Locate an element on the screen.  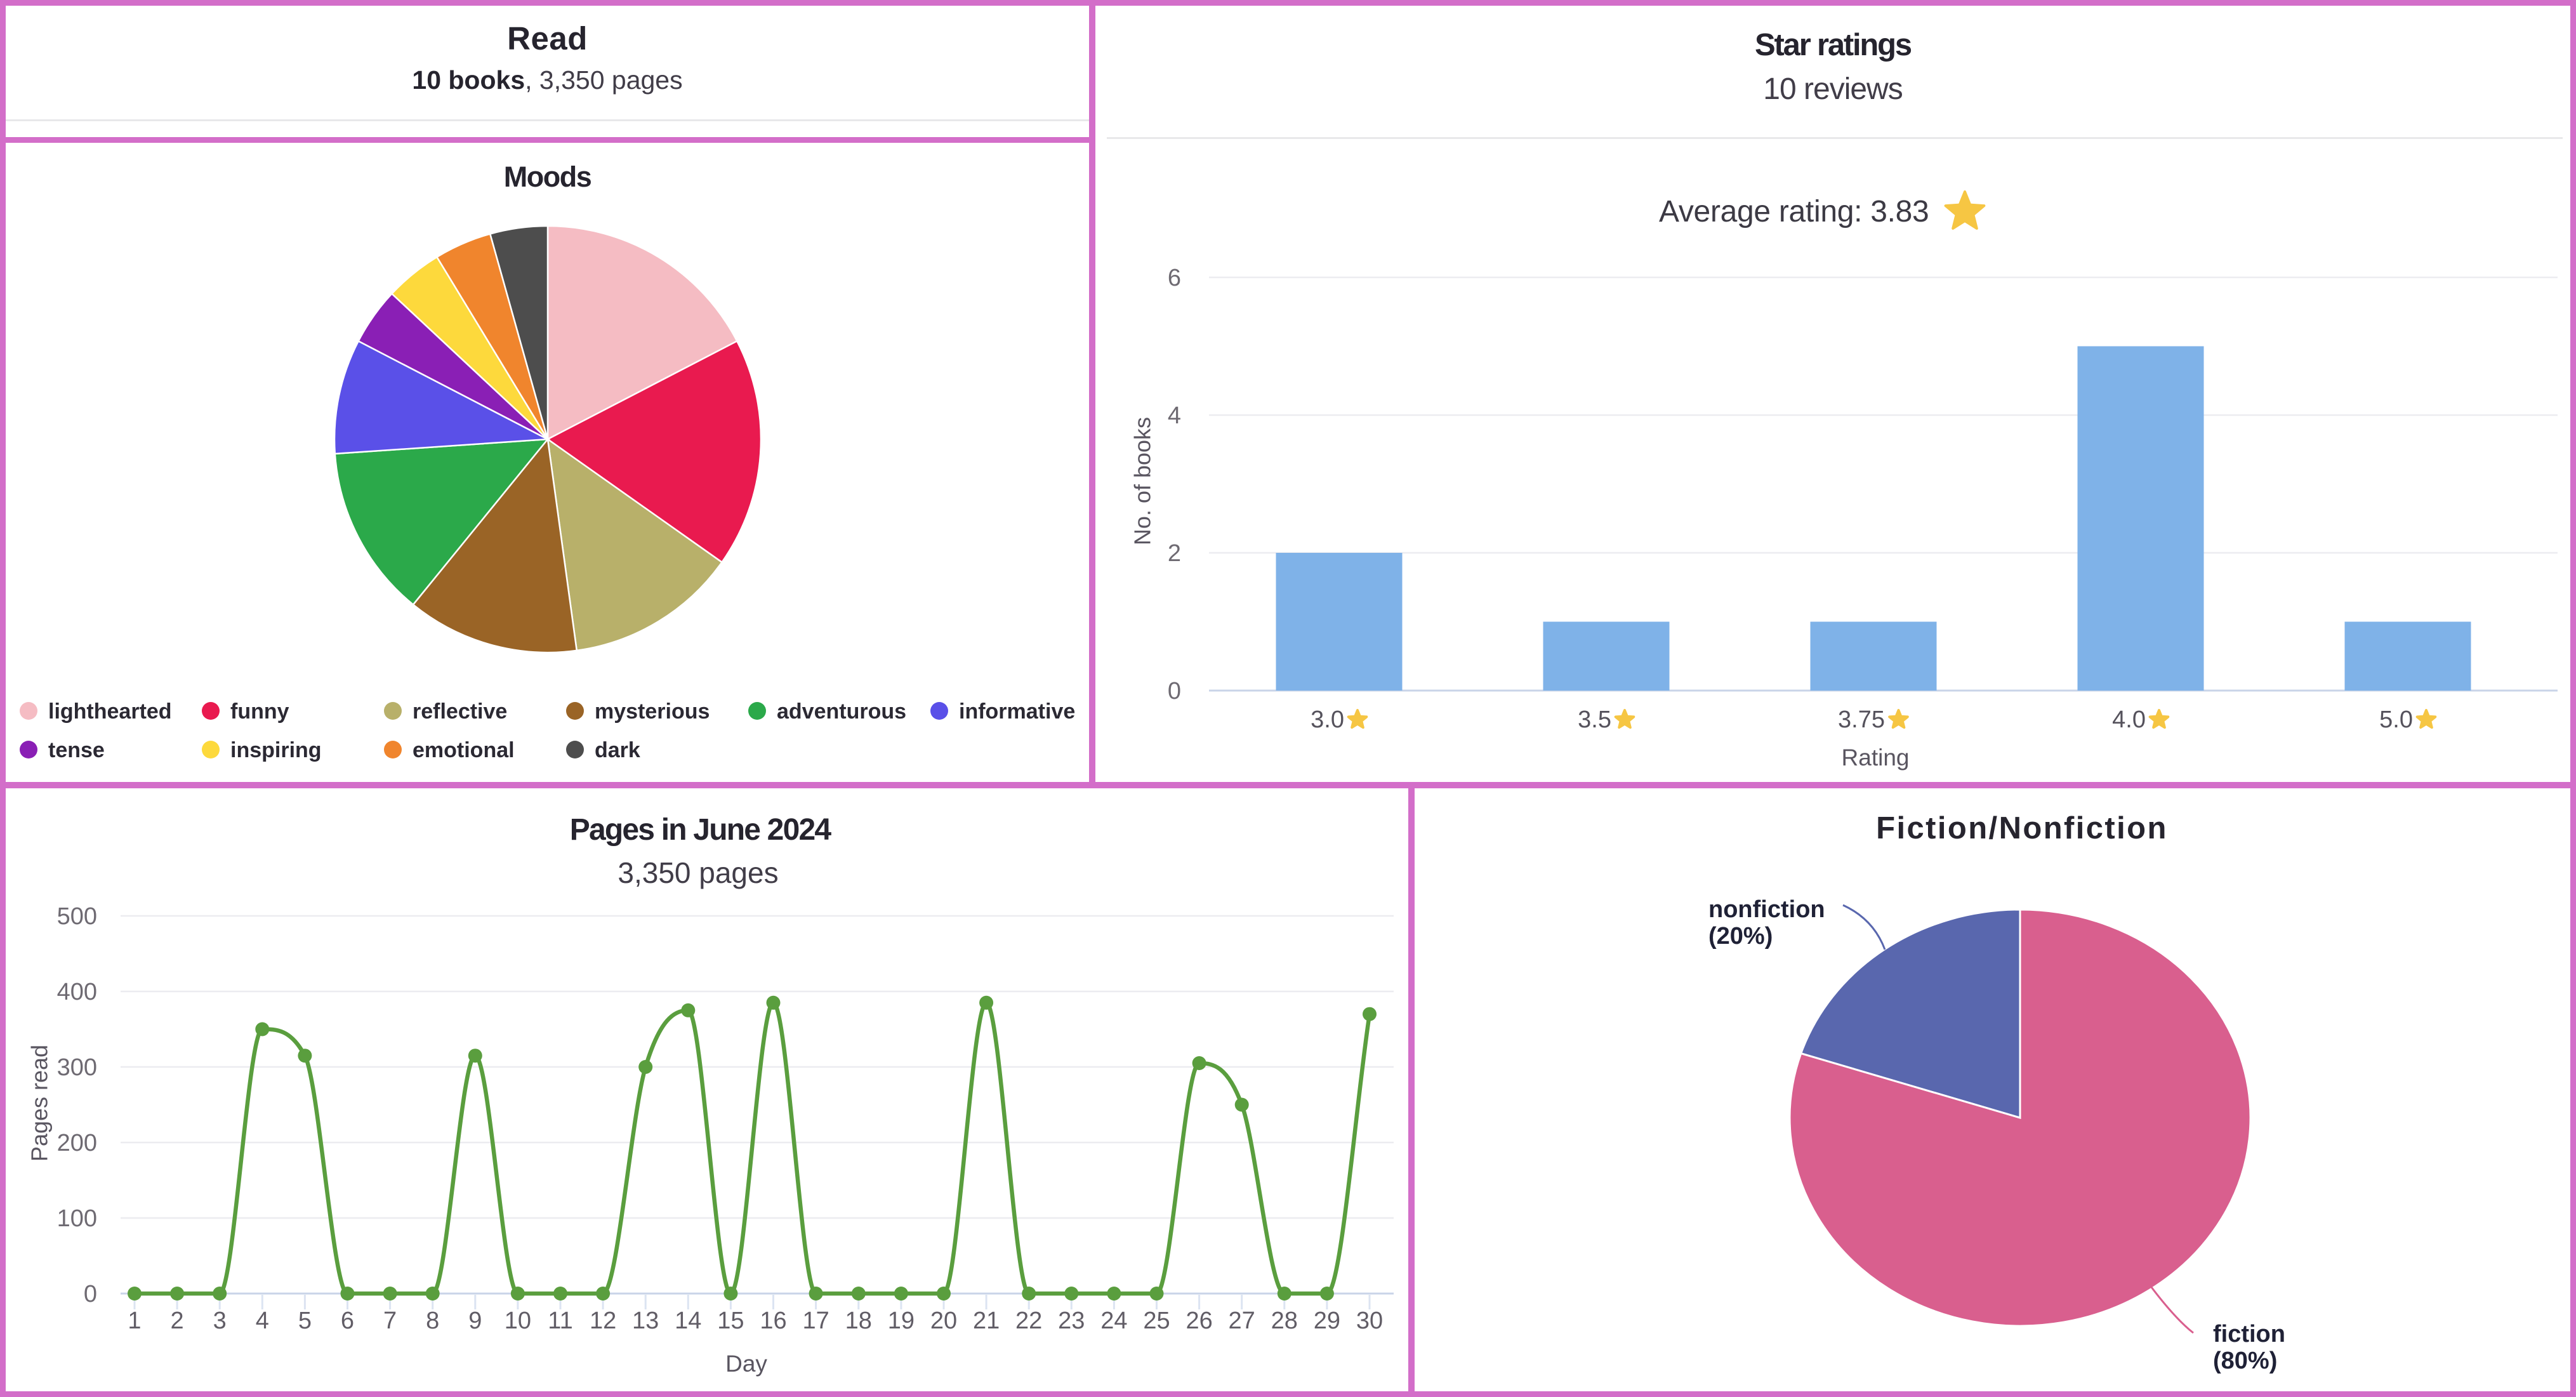
svg-text: 19 is located at coordinates (901, 1321).